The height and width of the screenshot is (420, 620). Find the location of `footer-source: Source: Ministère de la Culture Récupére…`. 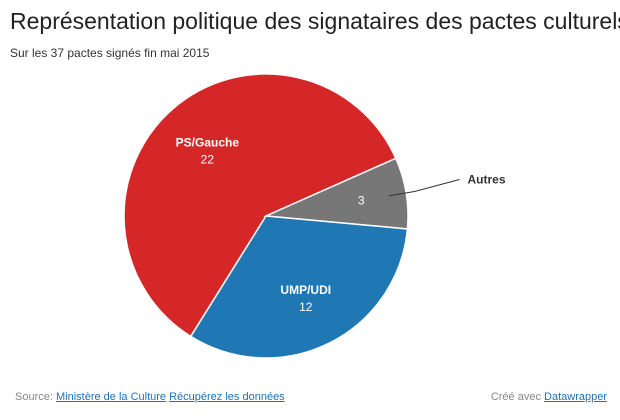

footer-source: Source: Ministère de la Culture Récupére… is located at coordinates (150, 397).